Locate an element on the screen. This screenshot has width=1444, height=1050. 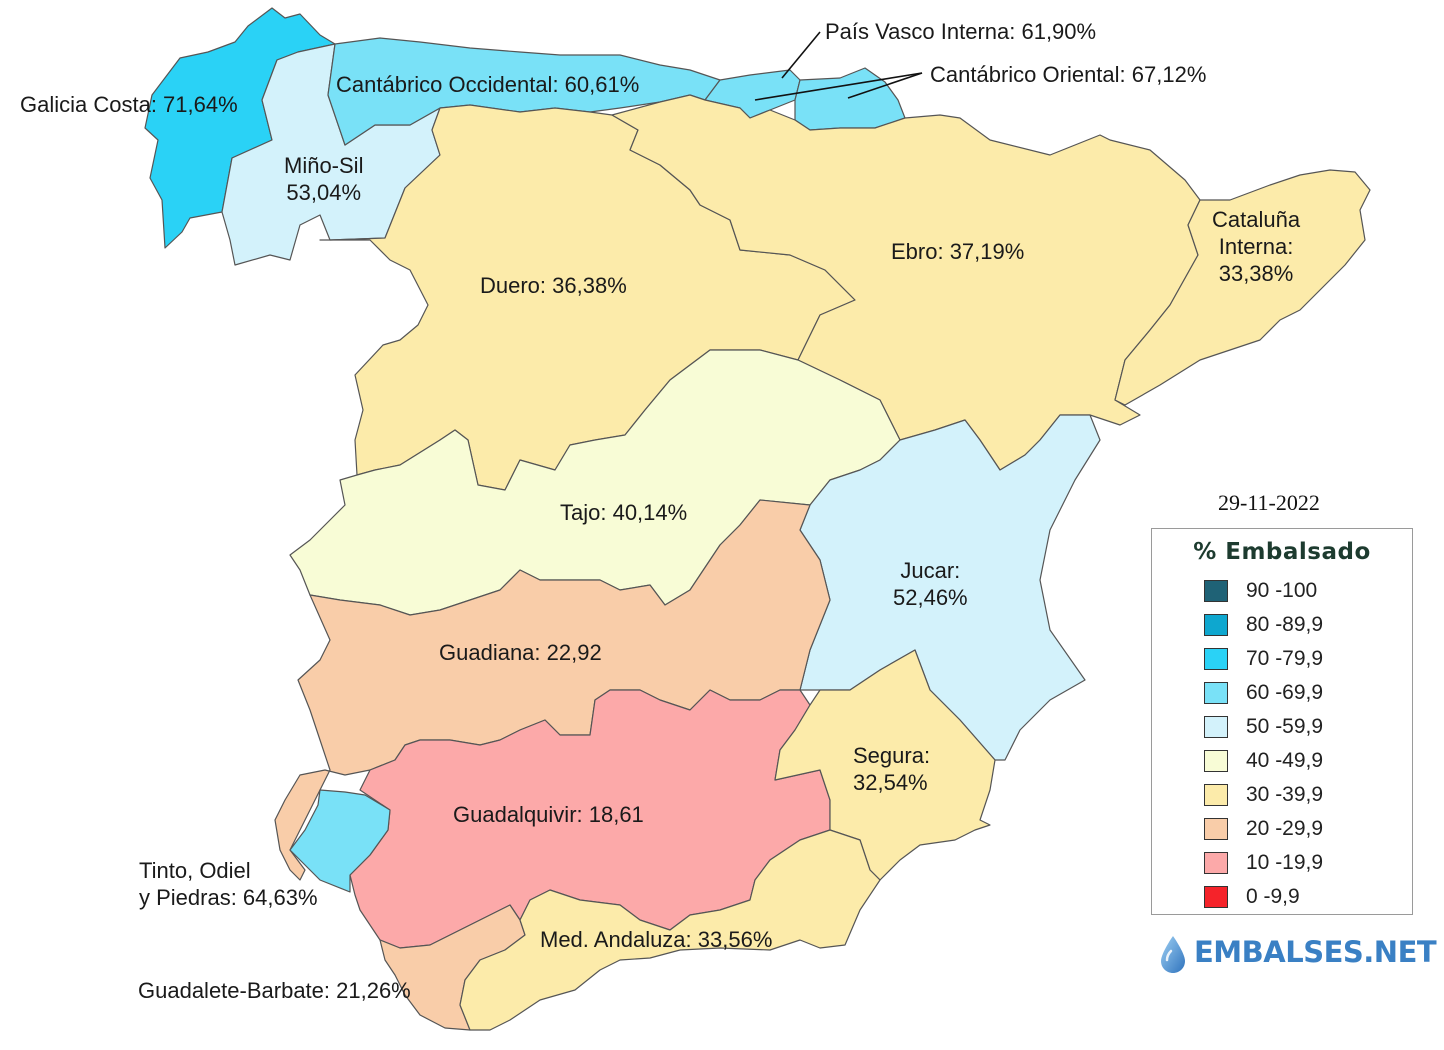
basin-label-line: Duero: 36,38% is located at coordinates (553, 285).